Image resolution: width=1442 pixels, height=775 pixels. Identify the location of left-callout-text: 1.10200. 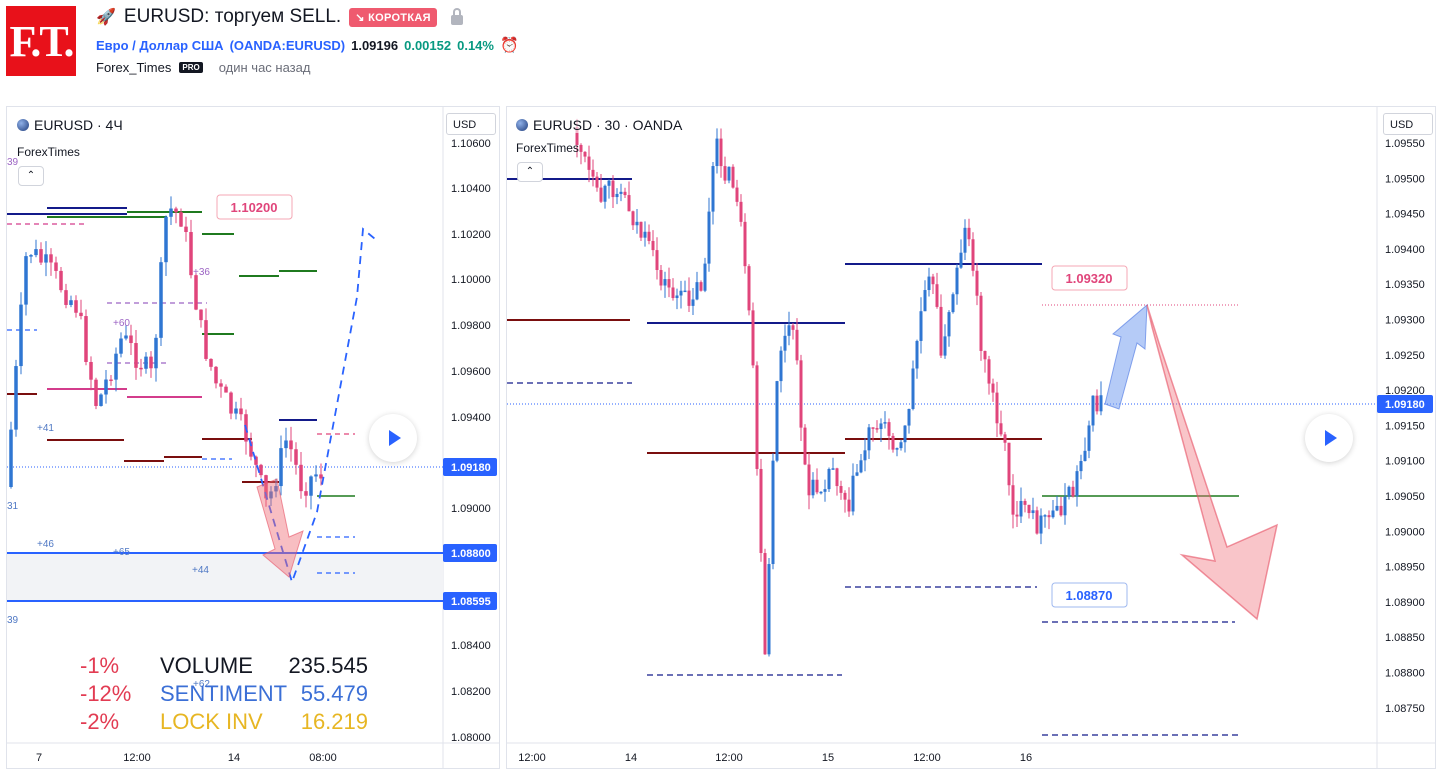
(254, 207).